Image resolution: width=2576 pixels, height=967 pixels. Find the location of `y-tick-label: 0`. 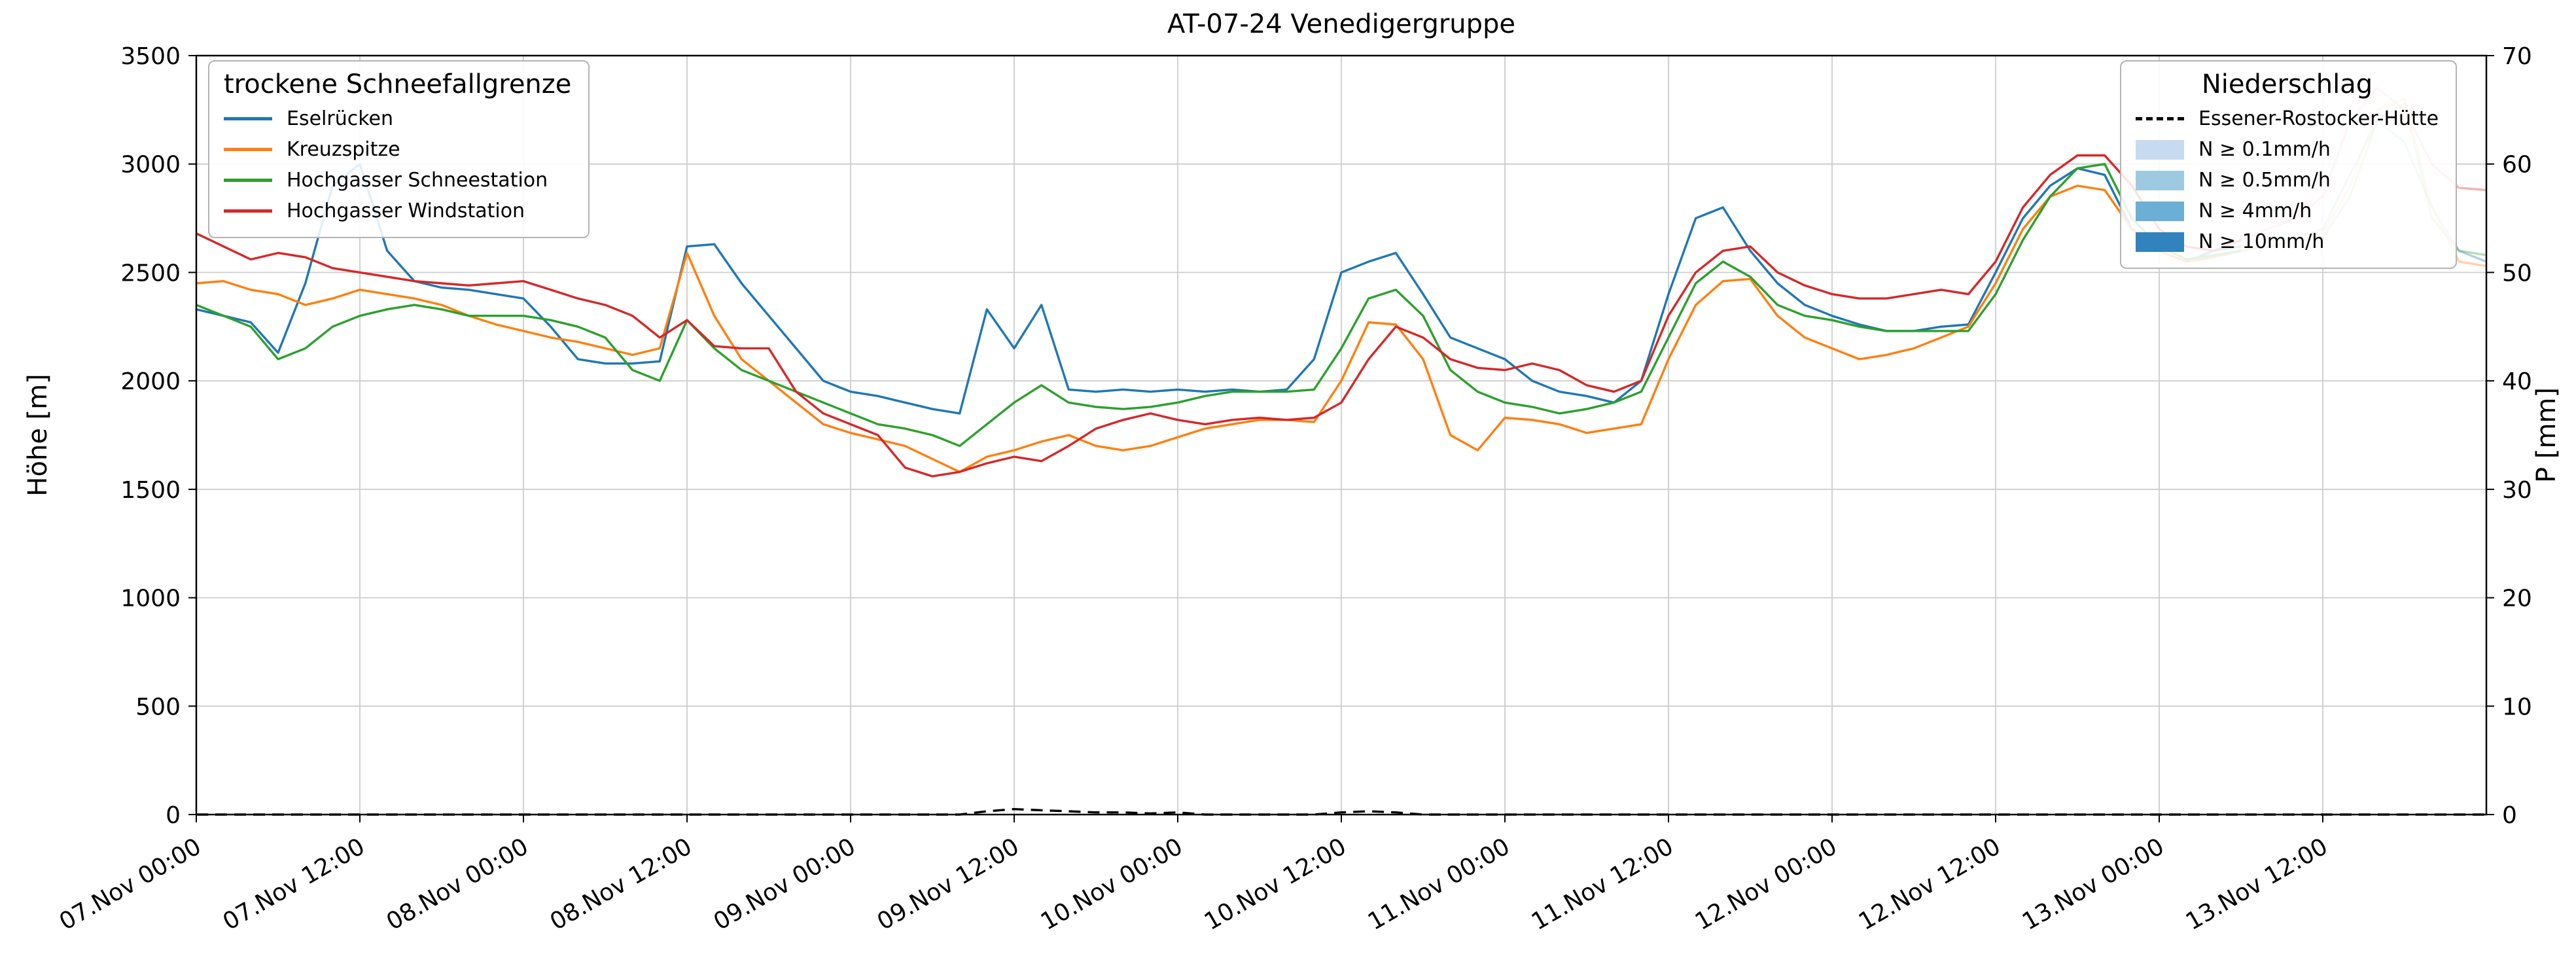

y-tick-label: 0 is located at coordinates (173, 816).